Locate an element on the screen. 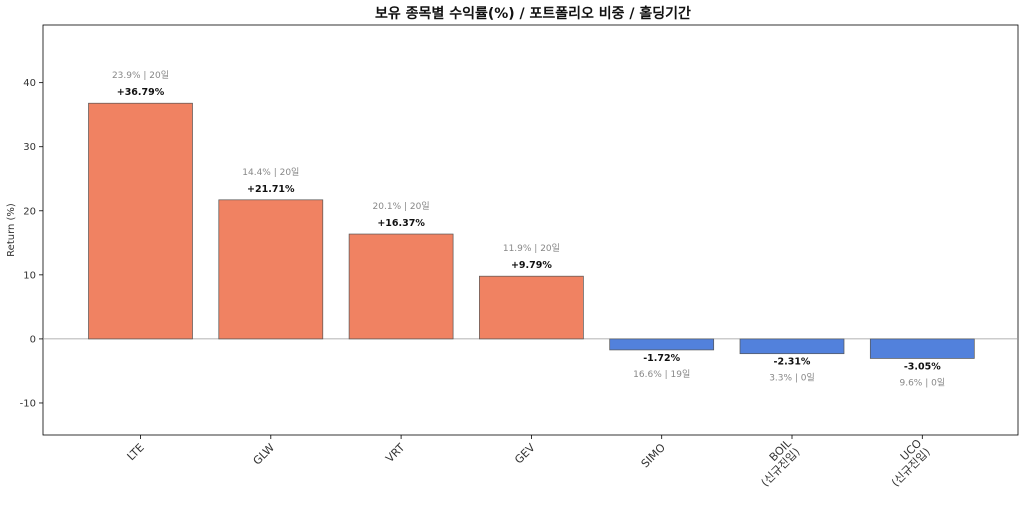 The height and width of the screenshot is (509, 1024). weight-holding-label: 20.1% | 20일 is located at coordinates (401, 206).